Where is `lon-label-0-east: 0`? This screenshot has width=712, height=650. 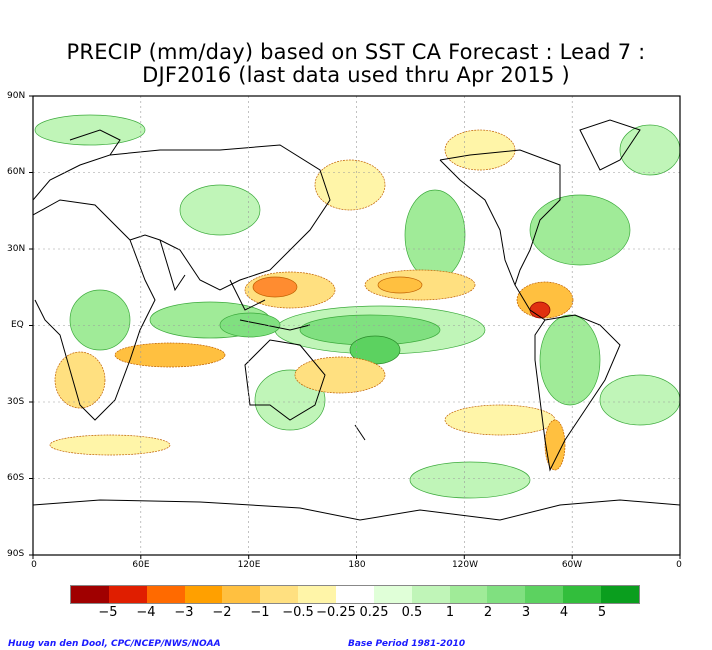
lon-label-0-east: 0 is located at coordinates (679, 565).